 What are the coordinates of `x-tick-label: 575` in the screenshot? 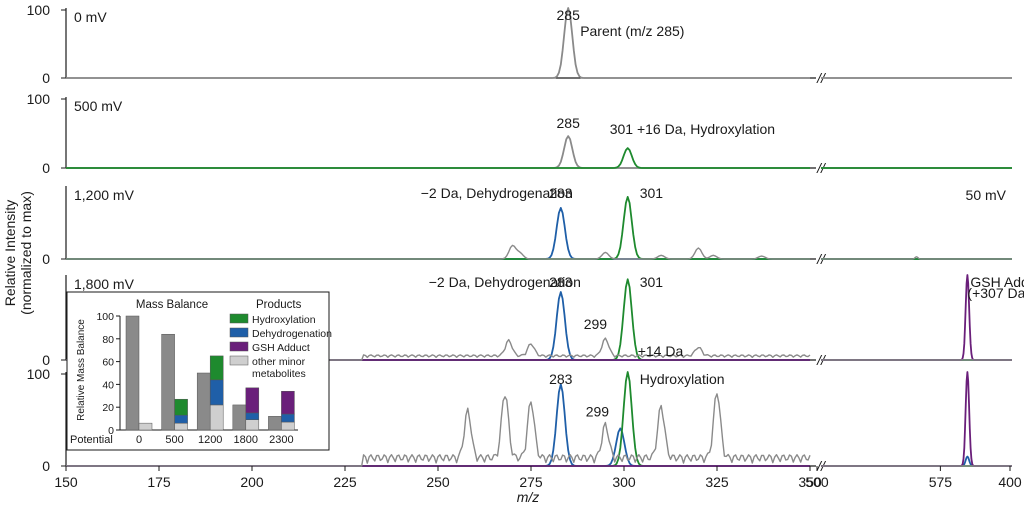 It's located at (941, 482).